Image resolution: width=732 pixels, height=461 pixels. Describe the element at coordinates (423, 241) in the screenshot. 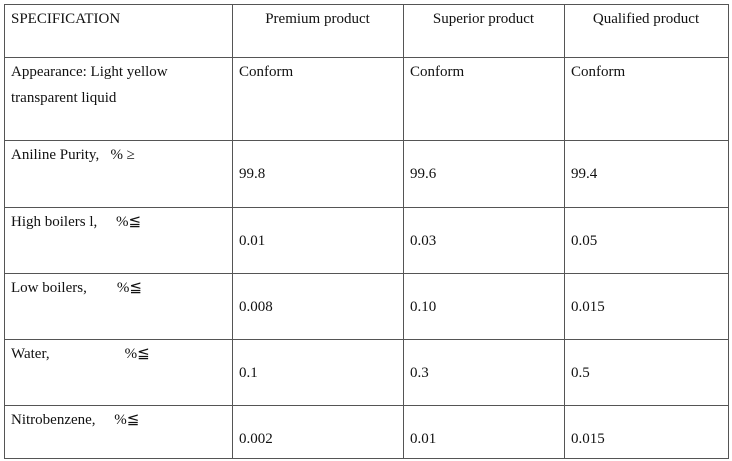

I see `spec-value: 0.03` at that location.